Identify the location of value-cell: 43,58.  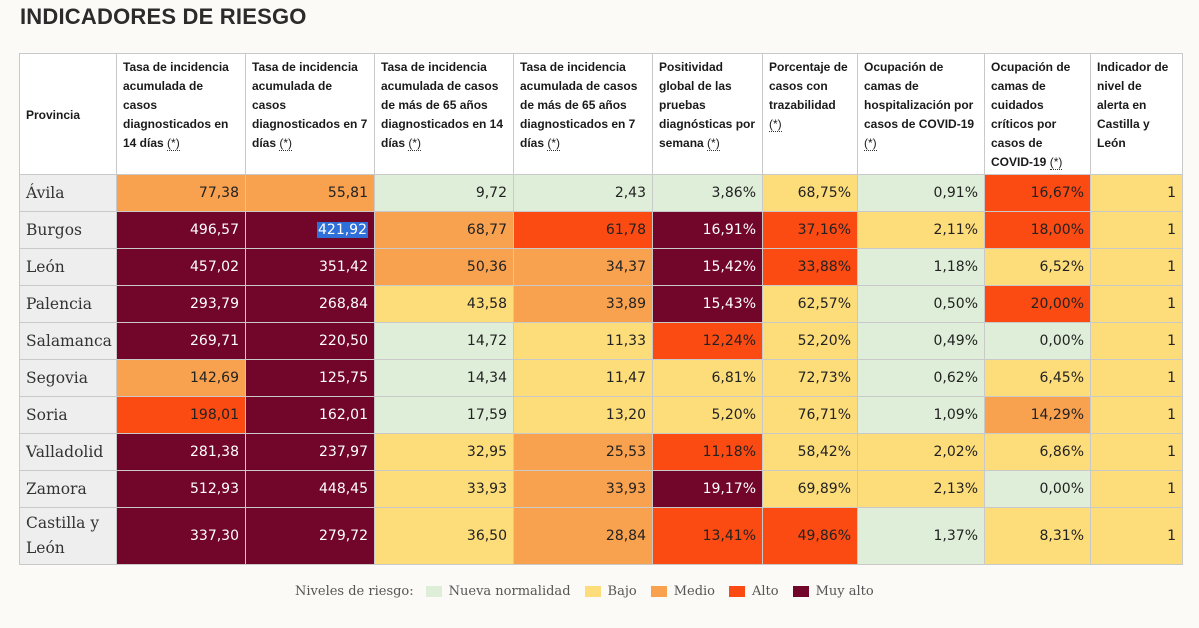
(444, 304).